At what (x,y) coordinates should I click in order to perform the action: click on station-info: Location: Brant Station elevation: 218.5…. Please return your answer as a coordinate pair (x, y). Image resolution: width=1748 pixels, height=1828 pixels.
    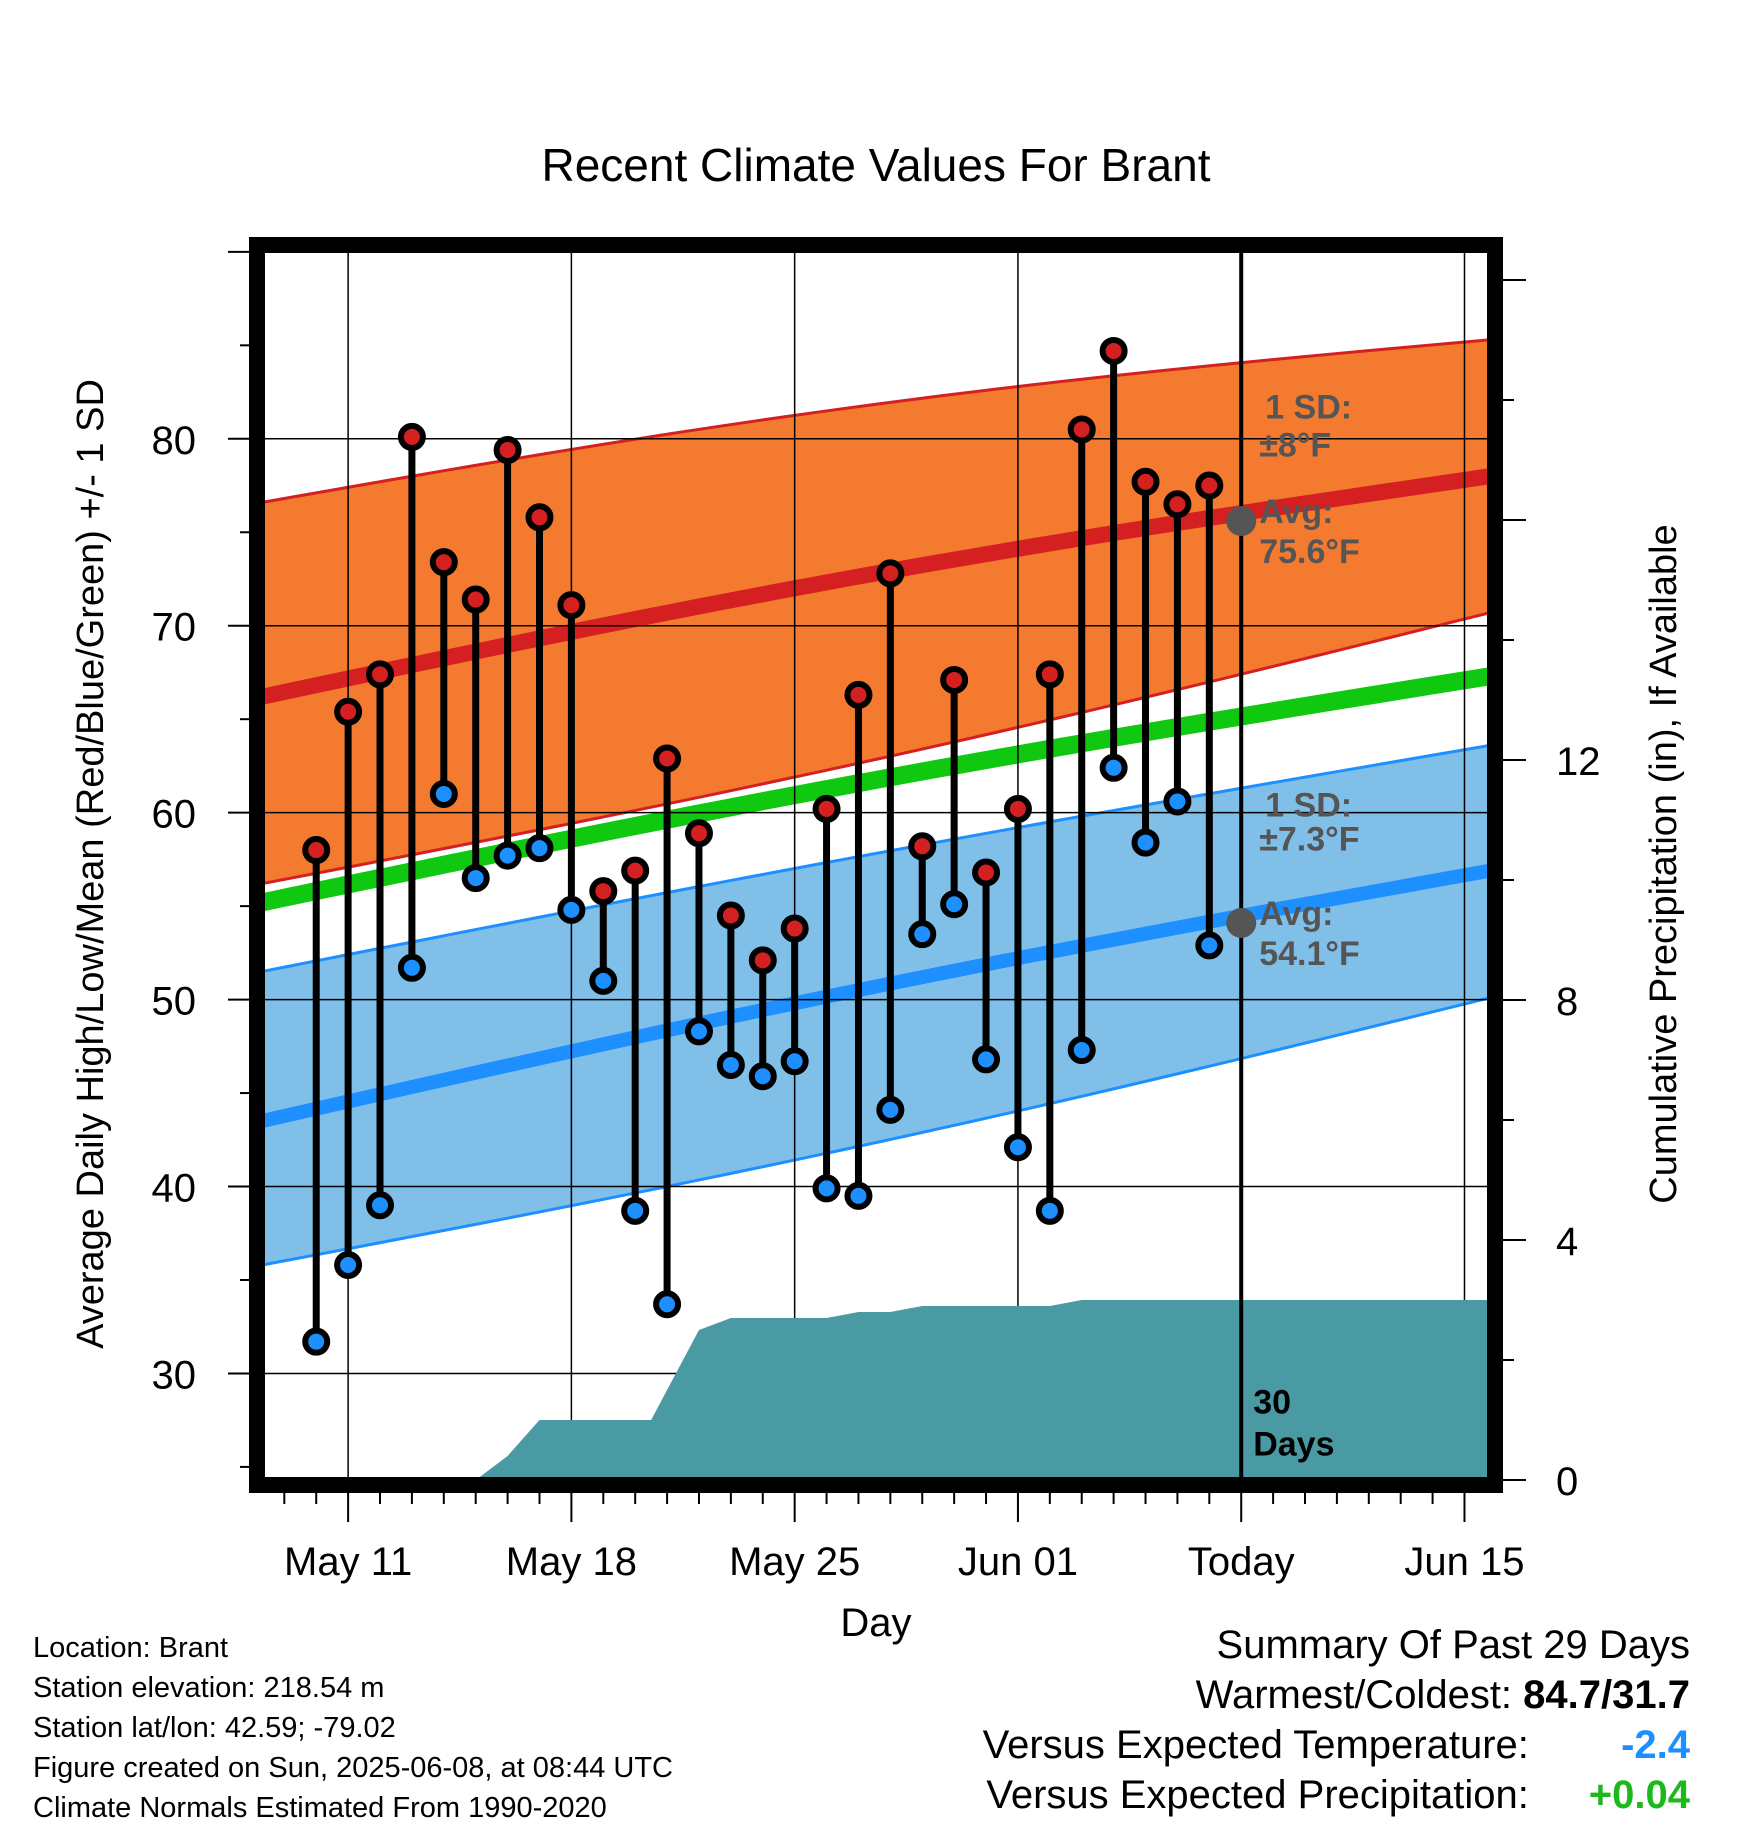
    Looking at the image, I should click on (353, 1728).